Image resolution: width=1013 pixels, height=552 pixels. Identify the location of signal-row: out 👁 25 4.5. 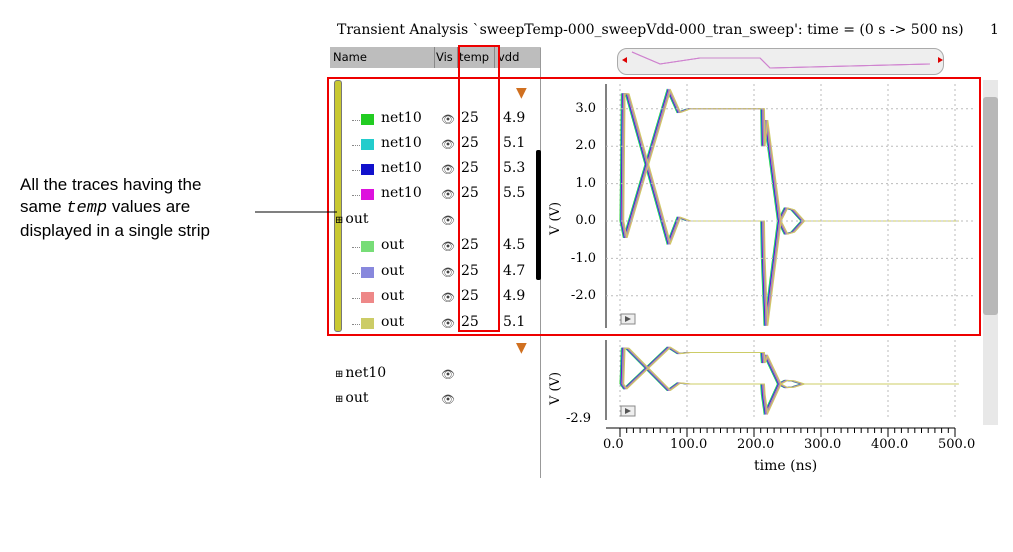
(452, 247).